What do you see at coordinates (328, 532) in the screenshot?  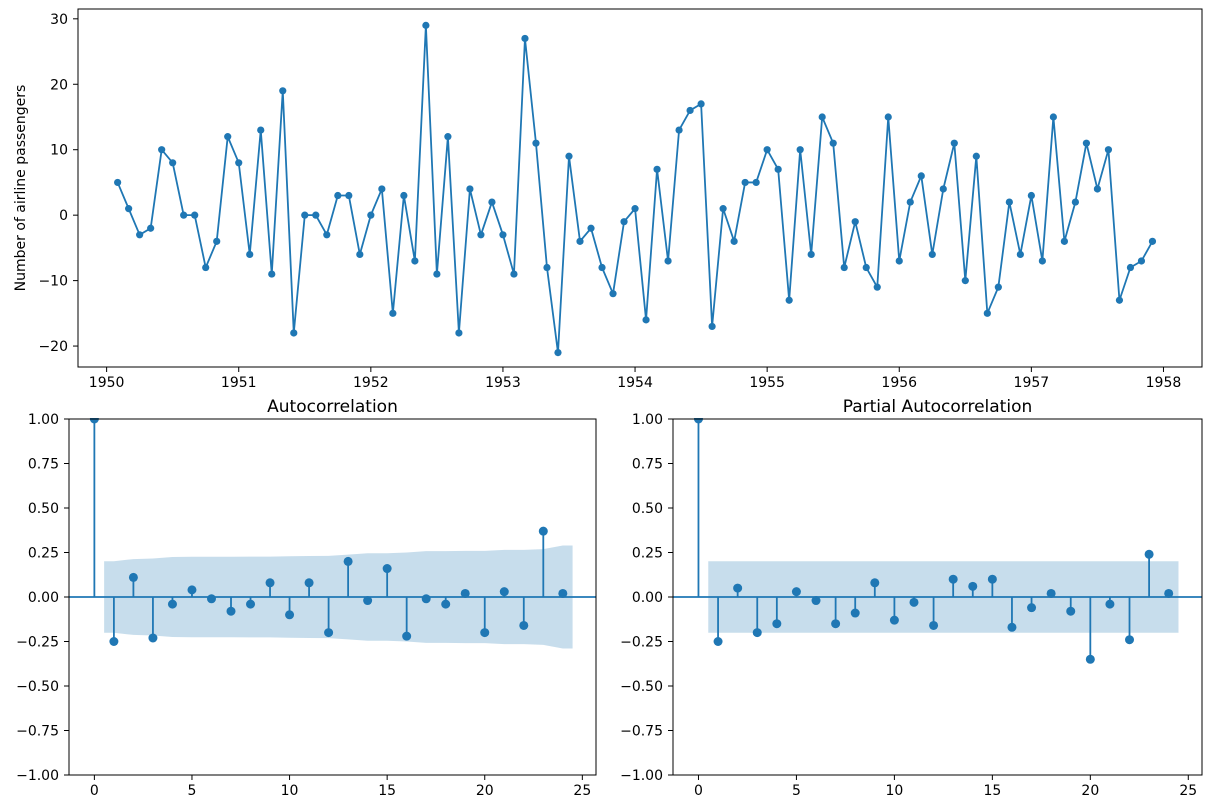 I see `acf-markers` at bounding box center [328, 532].